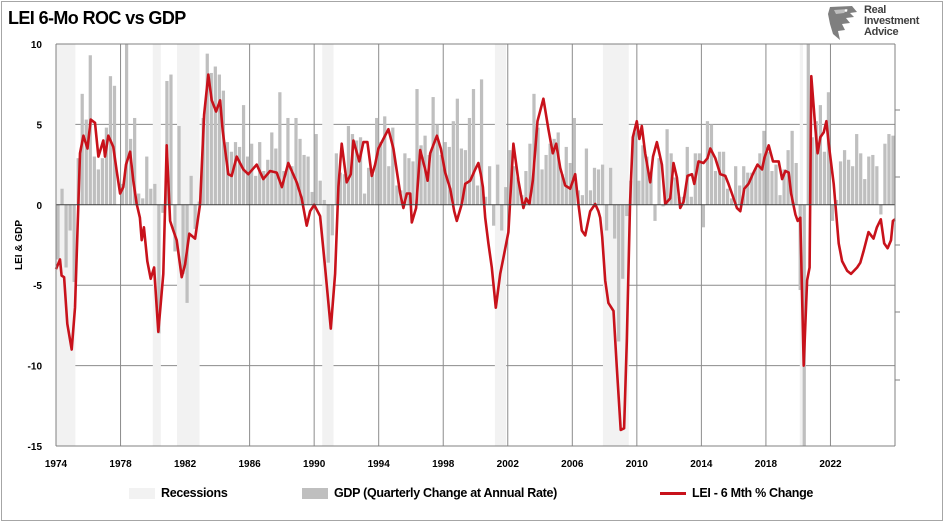 The width and height of the screenshot is (946, 524). I want to click on legend-item-recessions: Recessions, so click(178, 493).